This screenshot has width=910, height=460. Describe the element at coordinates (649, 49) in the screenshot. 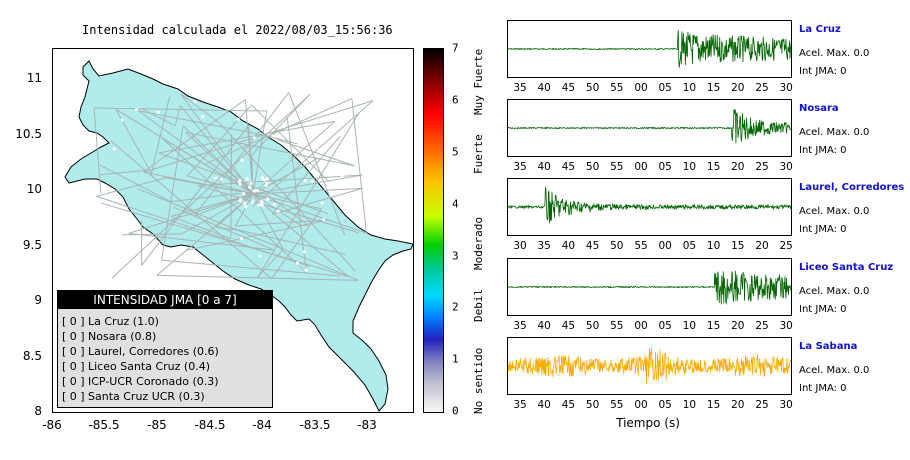

I see `waveform-panel` at that location.